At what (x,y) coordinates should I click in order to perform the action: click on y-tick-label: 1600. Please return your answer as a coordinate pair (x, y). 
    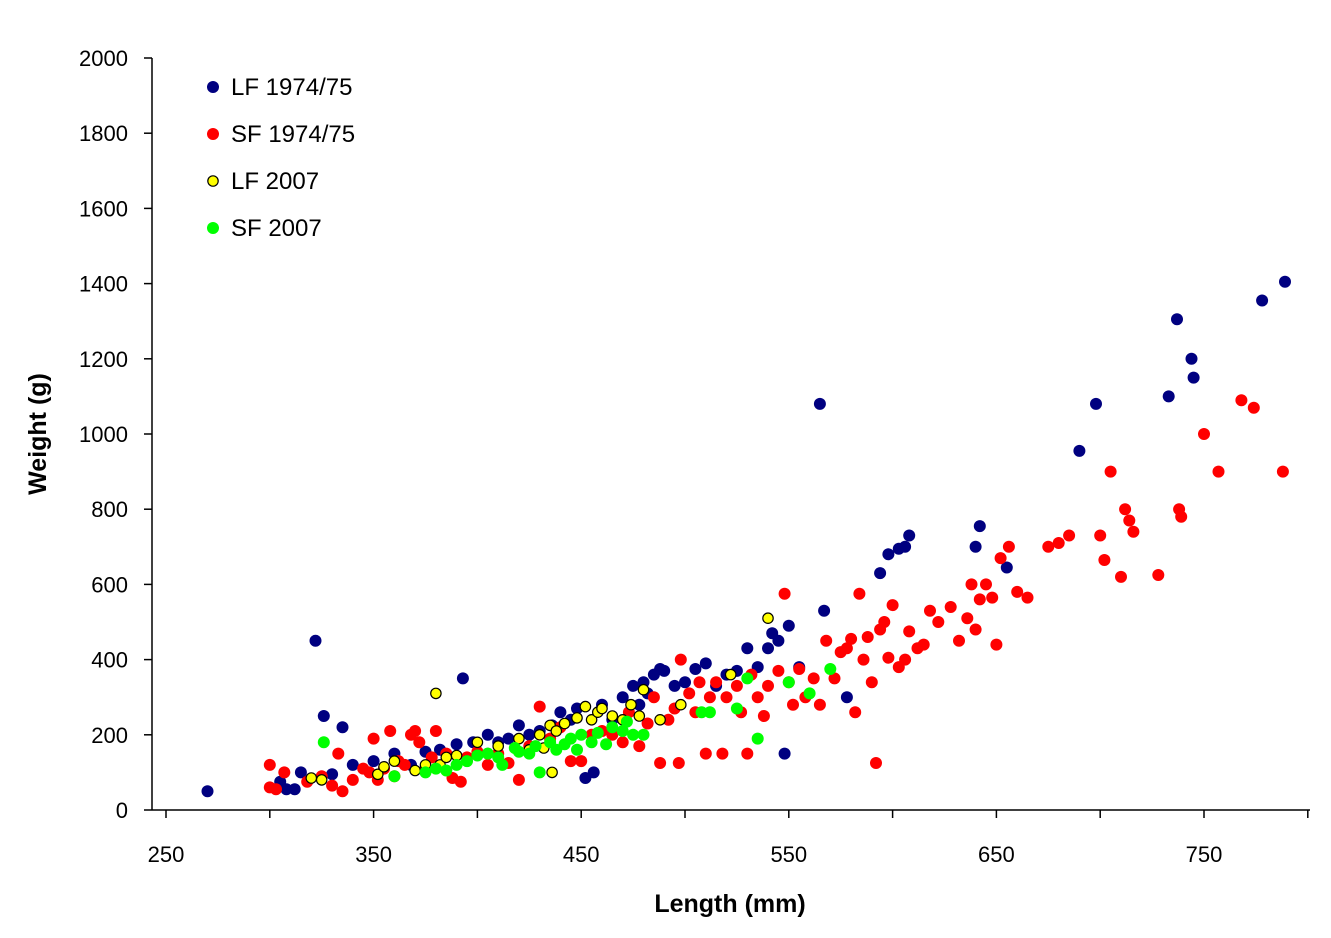
    Looking at the image, I should click on (103, 208).